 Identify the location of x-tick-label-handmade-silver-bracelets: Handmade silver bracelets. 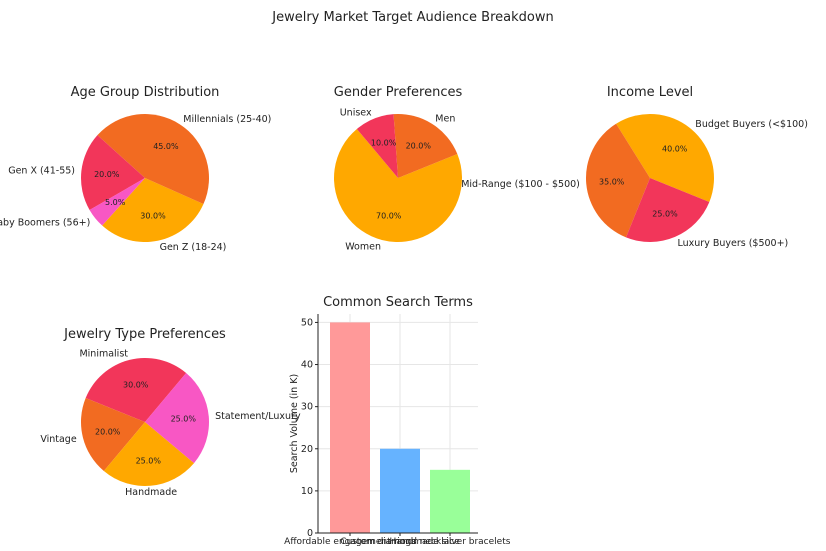
(450, 542).